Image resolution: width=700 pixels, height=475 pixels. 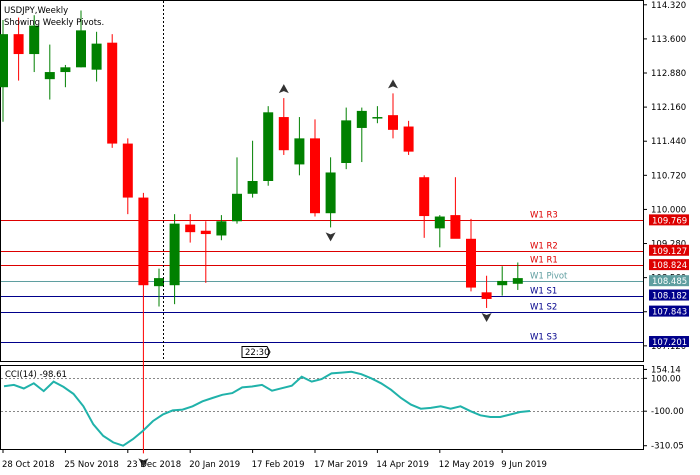 I want to click on pivot-price-label: 108.485, so click(x=669, y=282).